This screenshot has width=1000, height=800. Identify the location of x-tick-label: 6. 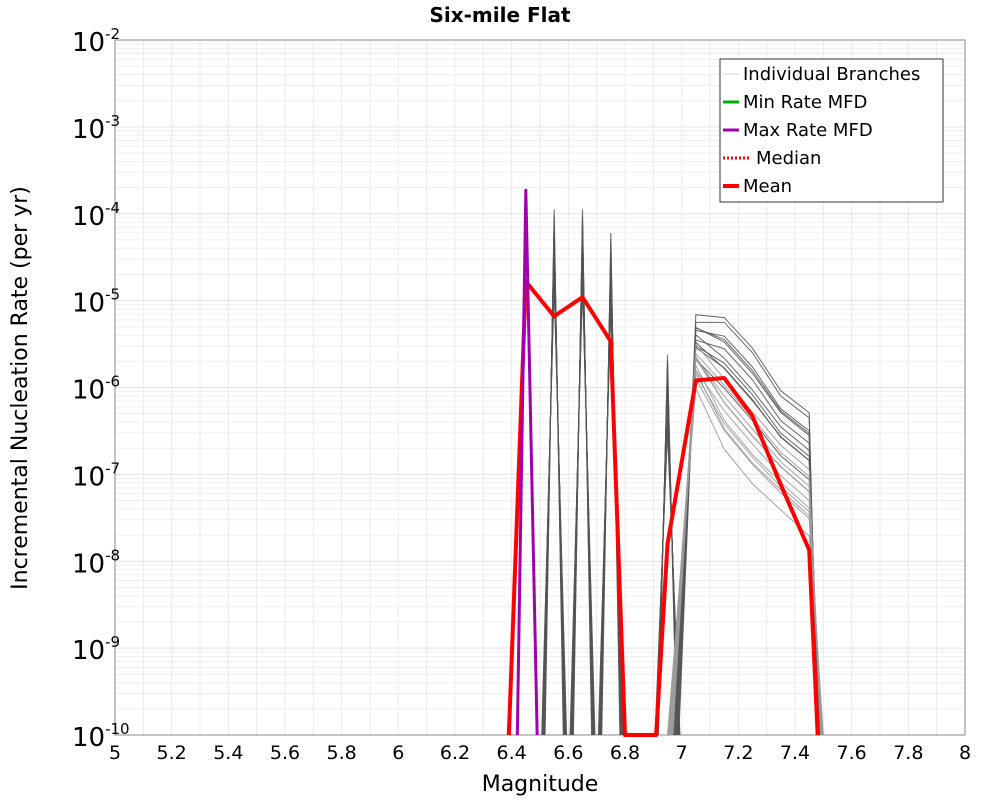
(398, 753).